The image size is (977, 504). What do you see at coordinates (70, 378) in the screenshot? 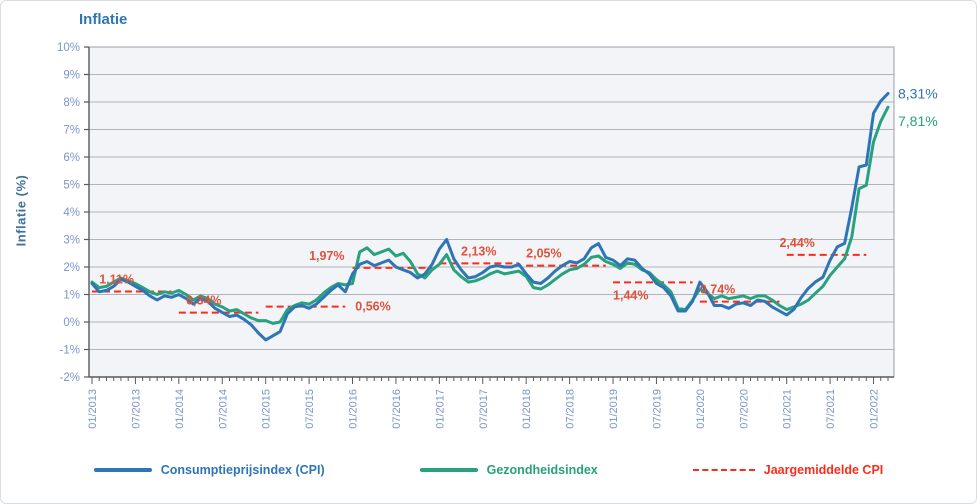
I see `y-tick-label: -2%` at bounding box center [70, 378].